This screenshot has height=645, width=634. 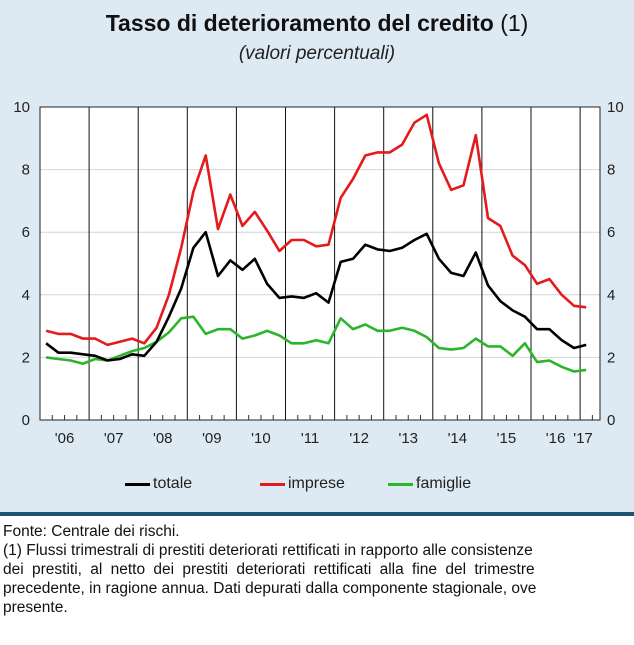 What do you see at coordinates (615, 107) in the screenshot?
I see `y-tick-label-right: 10` at bounding box center [615, 107].